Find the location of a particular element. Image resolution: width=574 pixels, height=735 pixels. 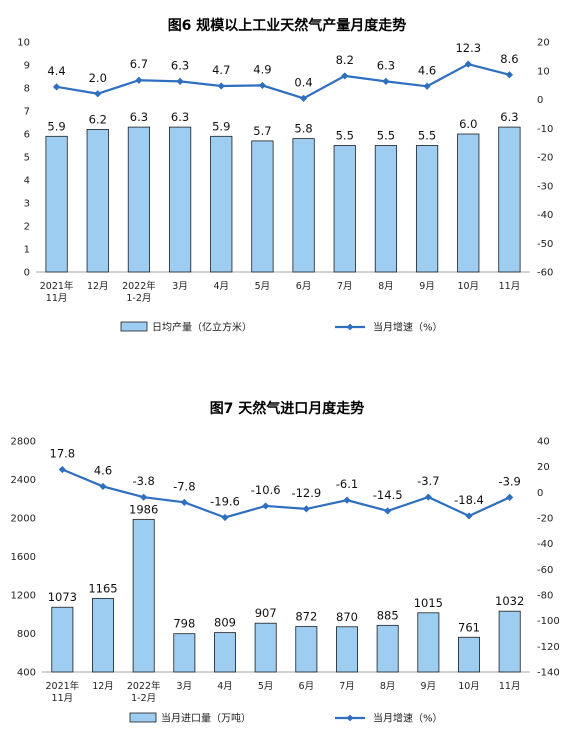

legend-bar-label: 当月进口量（万吨） is located at coordinates (206, 718).